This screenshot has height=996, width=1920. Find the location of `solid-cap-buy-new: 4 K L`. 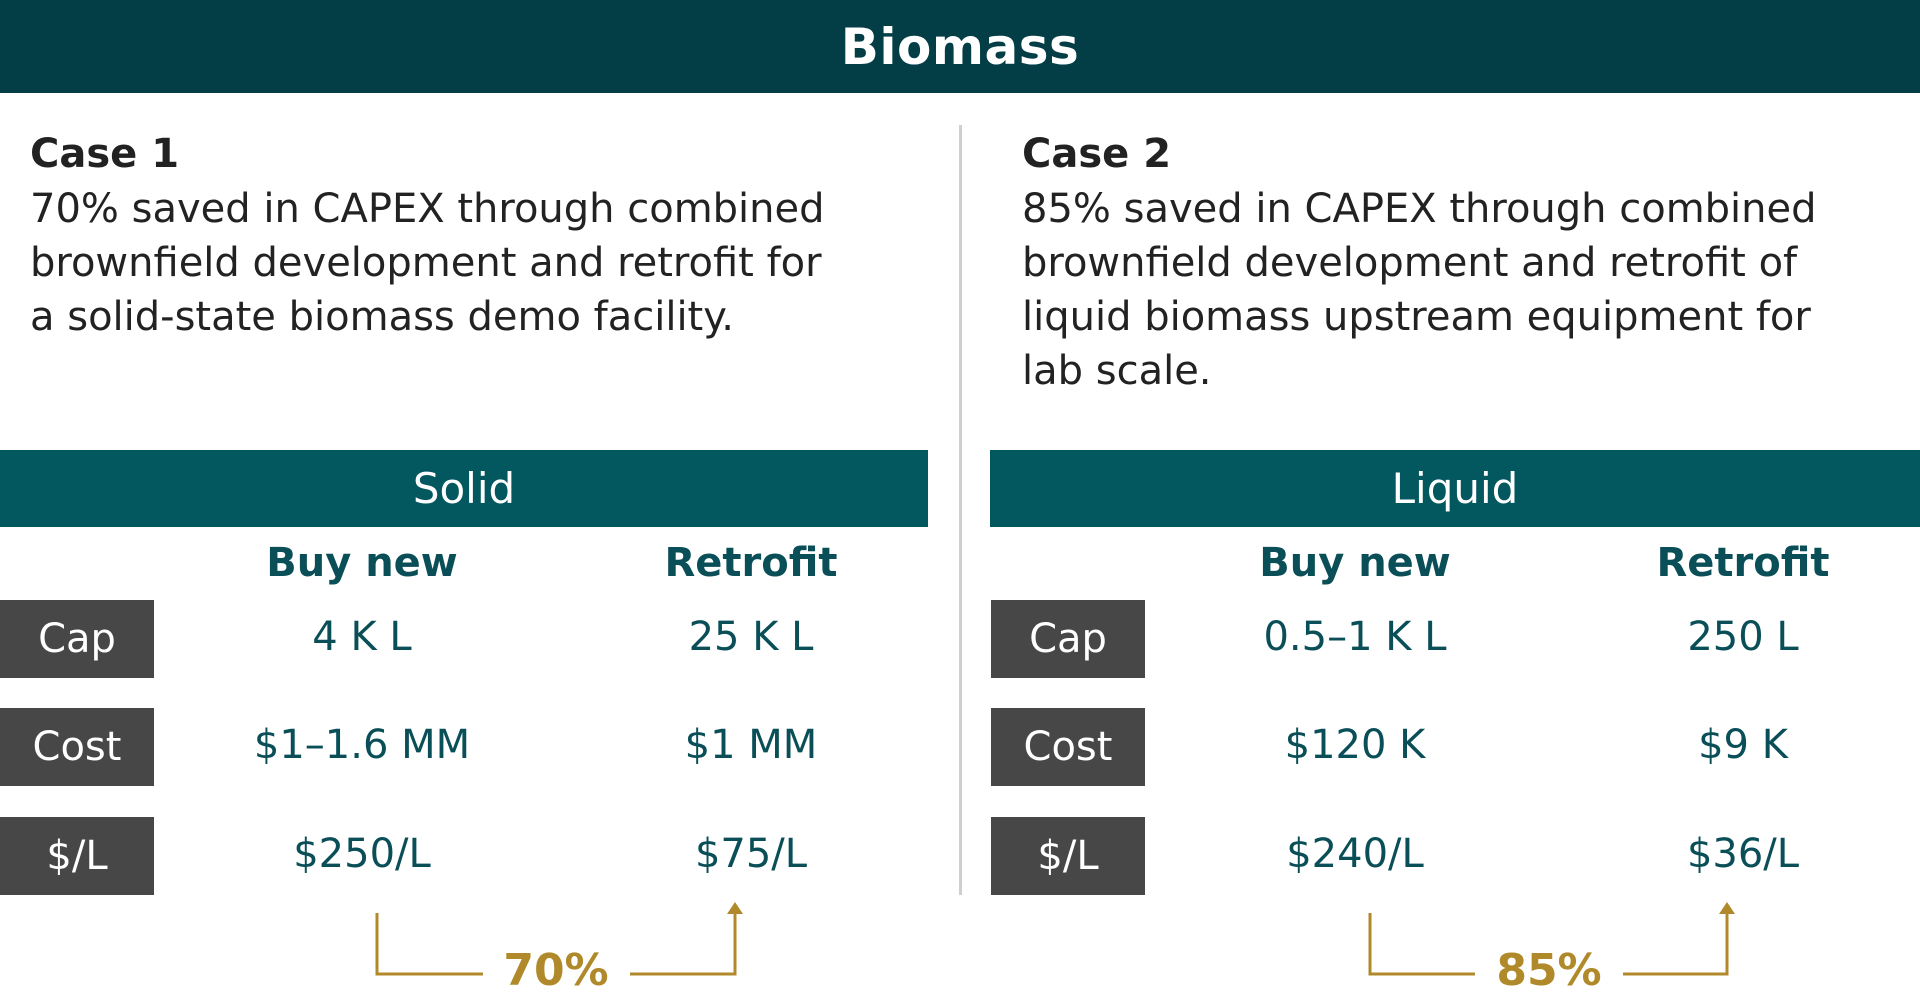

solid-cap-buy-new: 4 K L is located at coordinates (362, 637).